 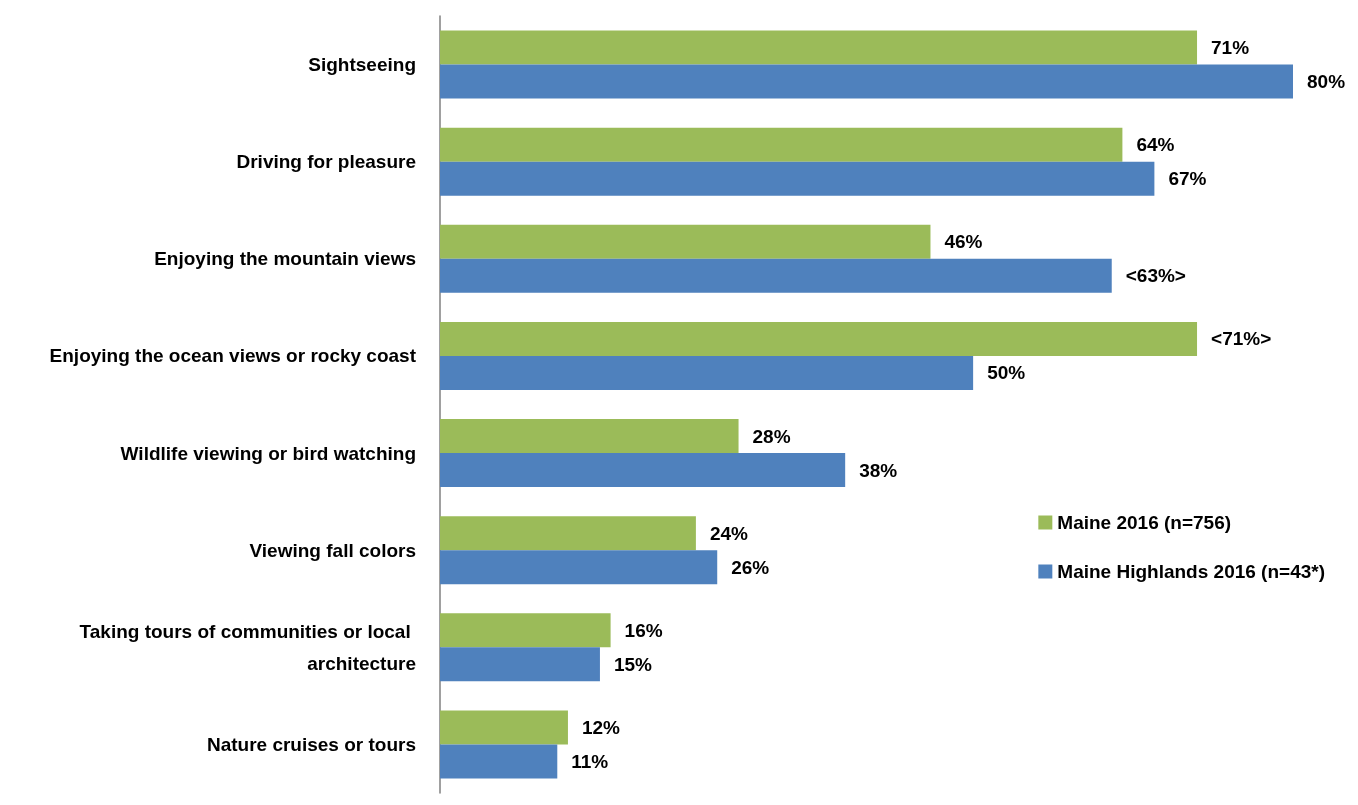 What do you see at coordinates (1191, 571) in the screenshot?
I see `legend-label: Maine Highlands 2016 (n=43*)` at bounding box center [1191, 571].